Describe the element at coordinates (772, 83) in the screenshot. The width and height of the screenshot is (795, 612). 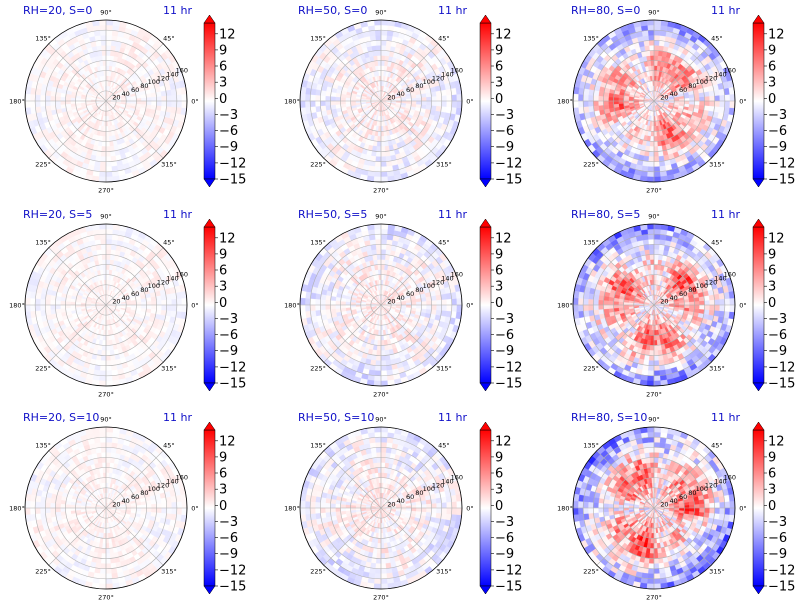
I see `colorbar-tick-label: 3` at that location.